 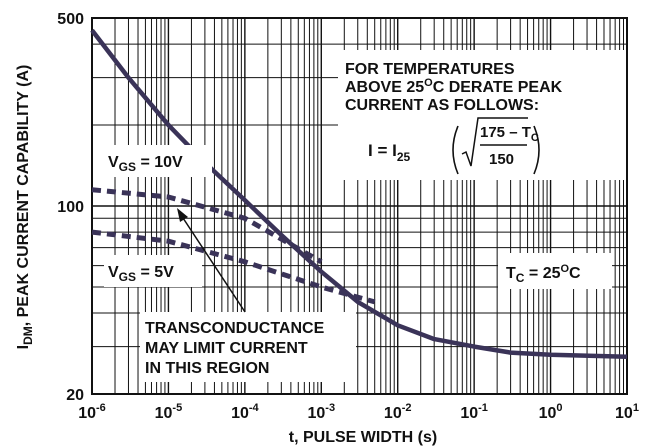 What do you see at coordinates (363, 437) in the screenshot?
I see `x-axis-title: t, PULSE WIDTH (s)` at bounding box center [363, 437].